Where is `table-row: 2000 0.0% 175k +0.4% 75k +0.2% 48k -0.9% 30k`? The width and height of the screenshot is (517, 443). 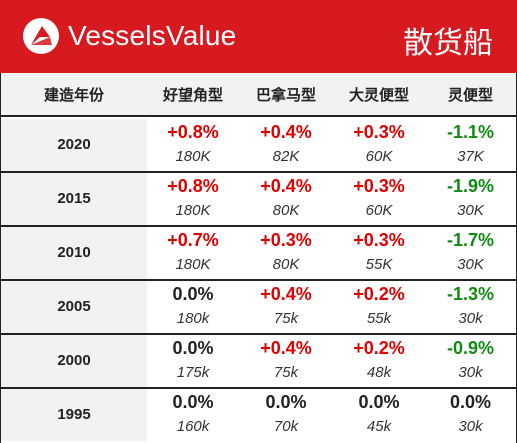
table-row: 2000 0.0% 175k +0.4% 75k +0.2% 48k -0.9% 30k is located at coordinates (258, 362).